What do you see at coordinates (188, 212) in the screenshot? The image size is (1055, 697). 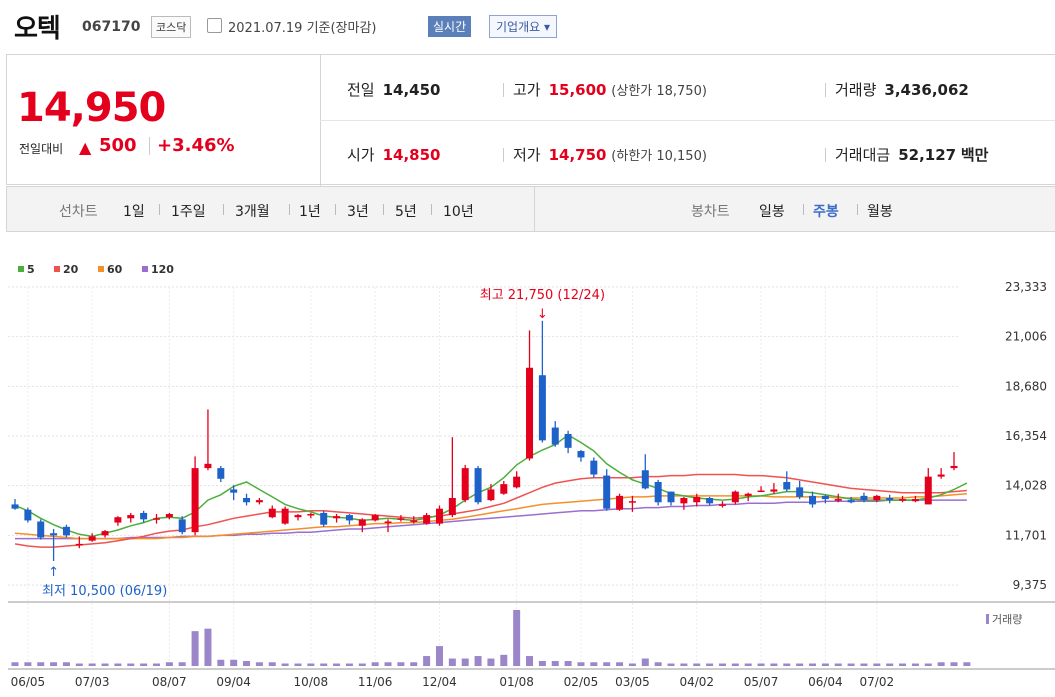 I see `period-1w: 1주일` at bounding box center [188, 212].